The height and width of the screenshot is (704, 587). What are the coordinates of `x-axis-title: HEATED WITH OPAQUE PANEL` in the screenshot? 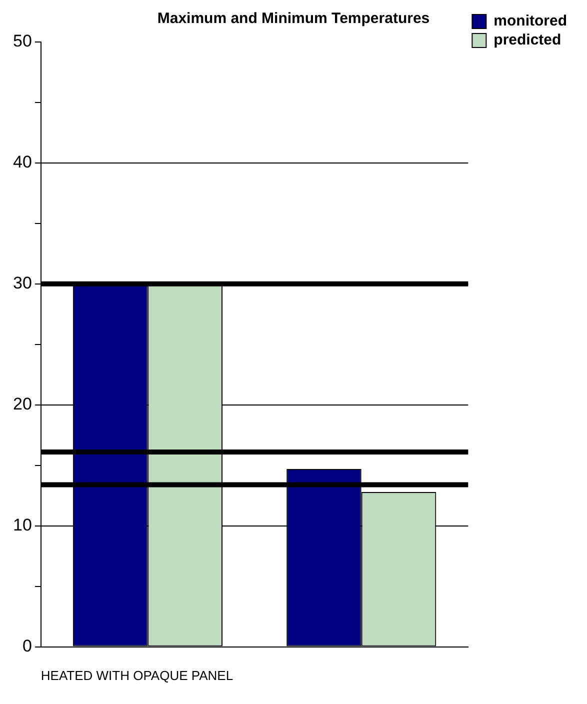 It's located at (137, 675).